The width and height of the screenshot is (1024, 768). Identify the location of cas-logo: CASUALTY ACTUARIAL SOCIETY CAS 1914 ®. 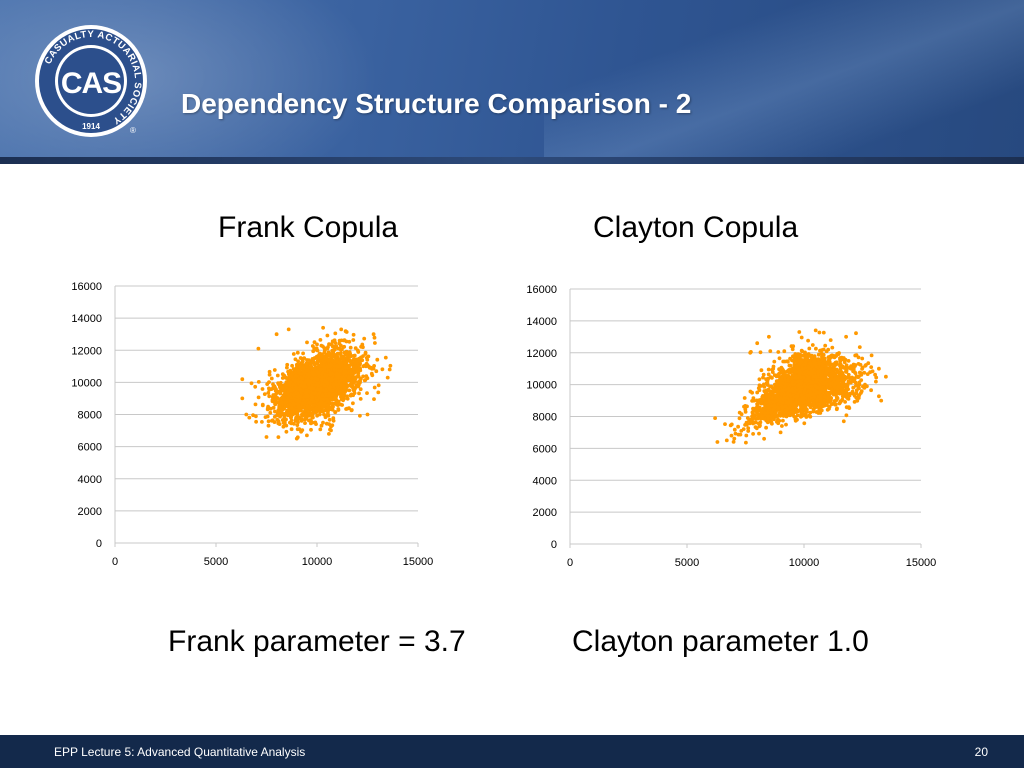
(91, 81).